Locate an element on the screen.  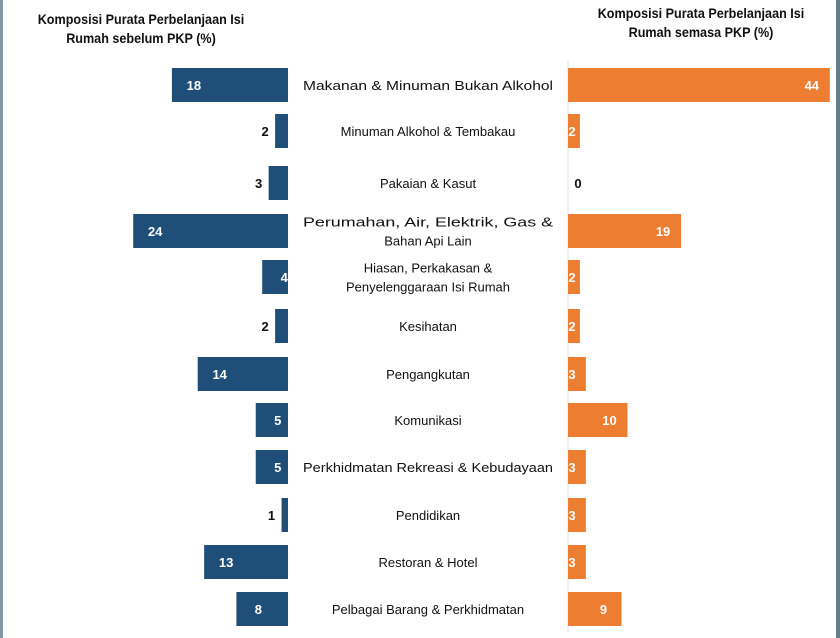
left-bar-value: 13 is located at coordinates (226, 562).